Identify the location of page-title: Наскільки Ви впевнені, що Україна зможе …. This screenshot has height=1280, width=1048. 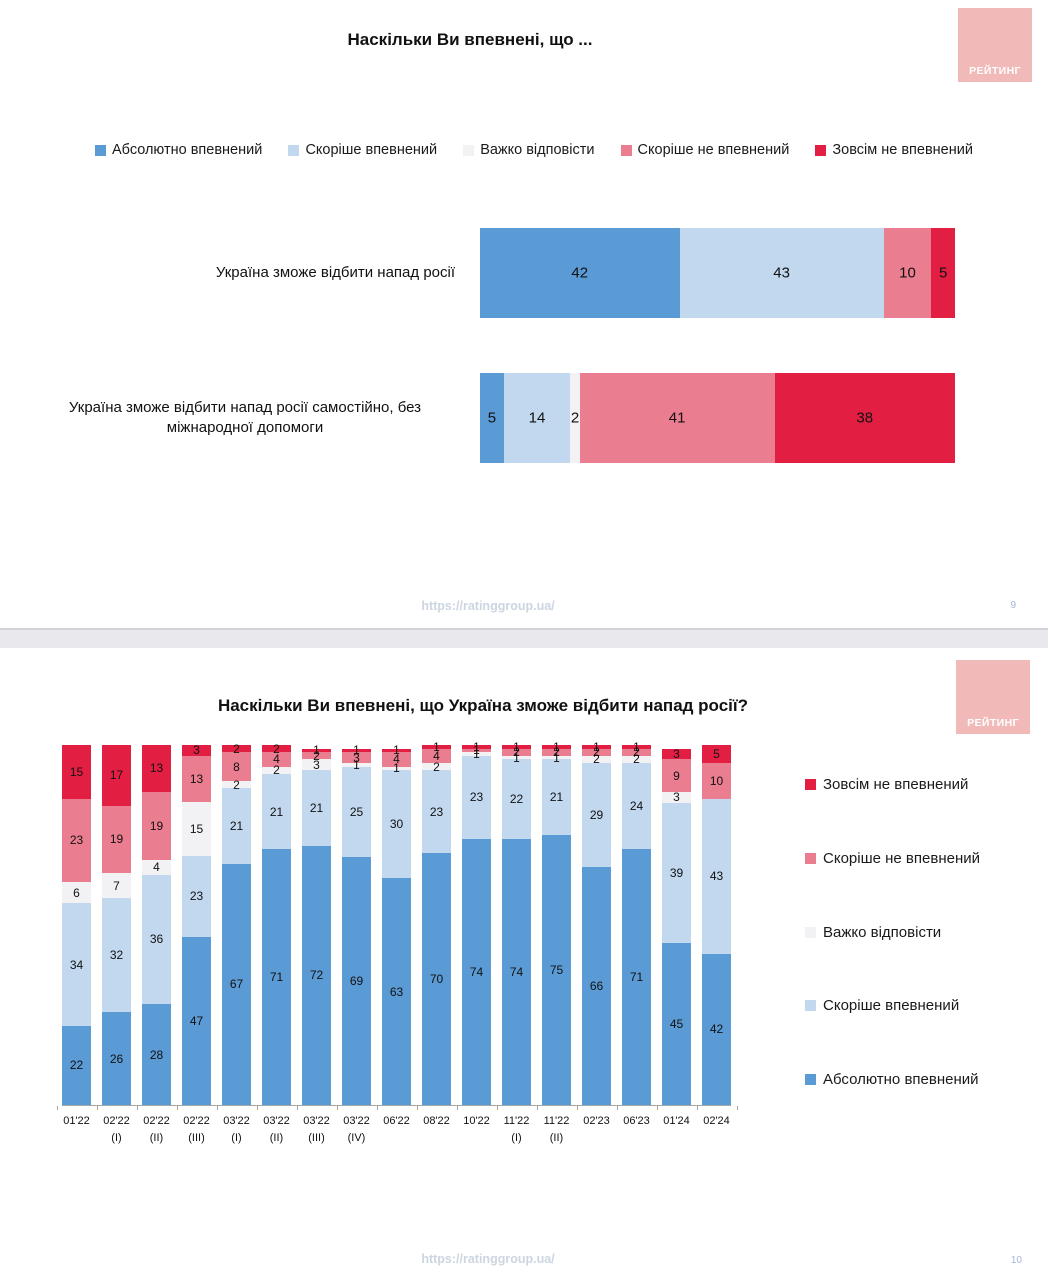
(483, 705).